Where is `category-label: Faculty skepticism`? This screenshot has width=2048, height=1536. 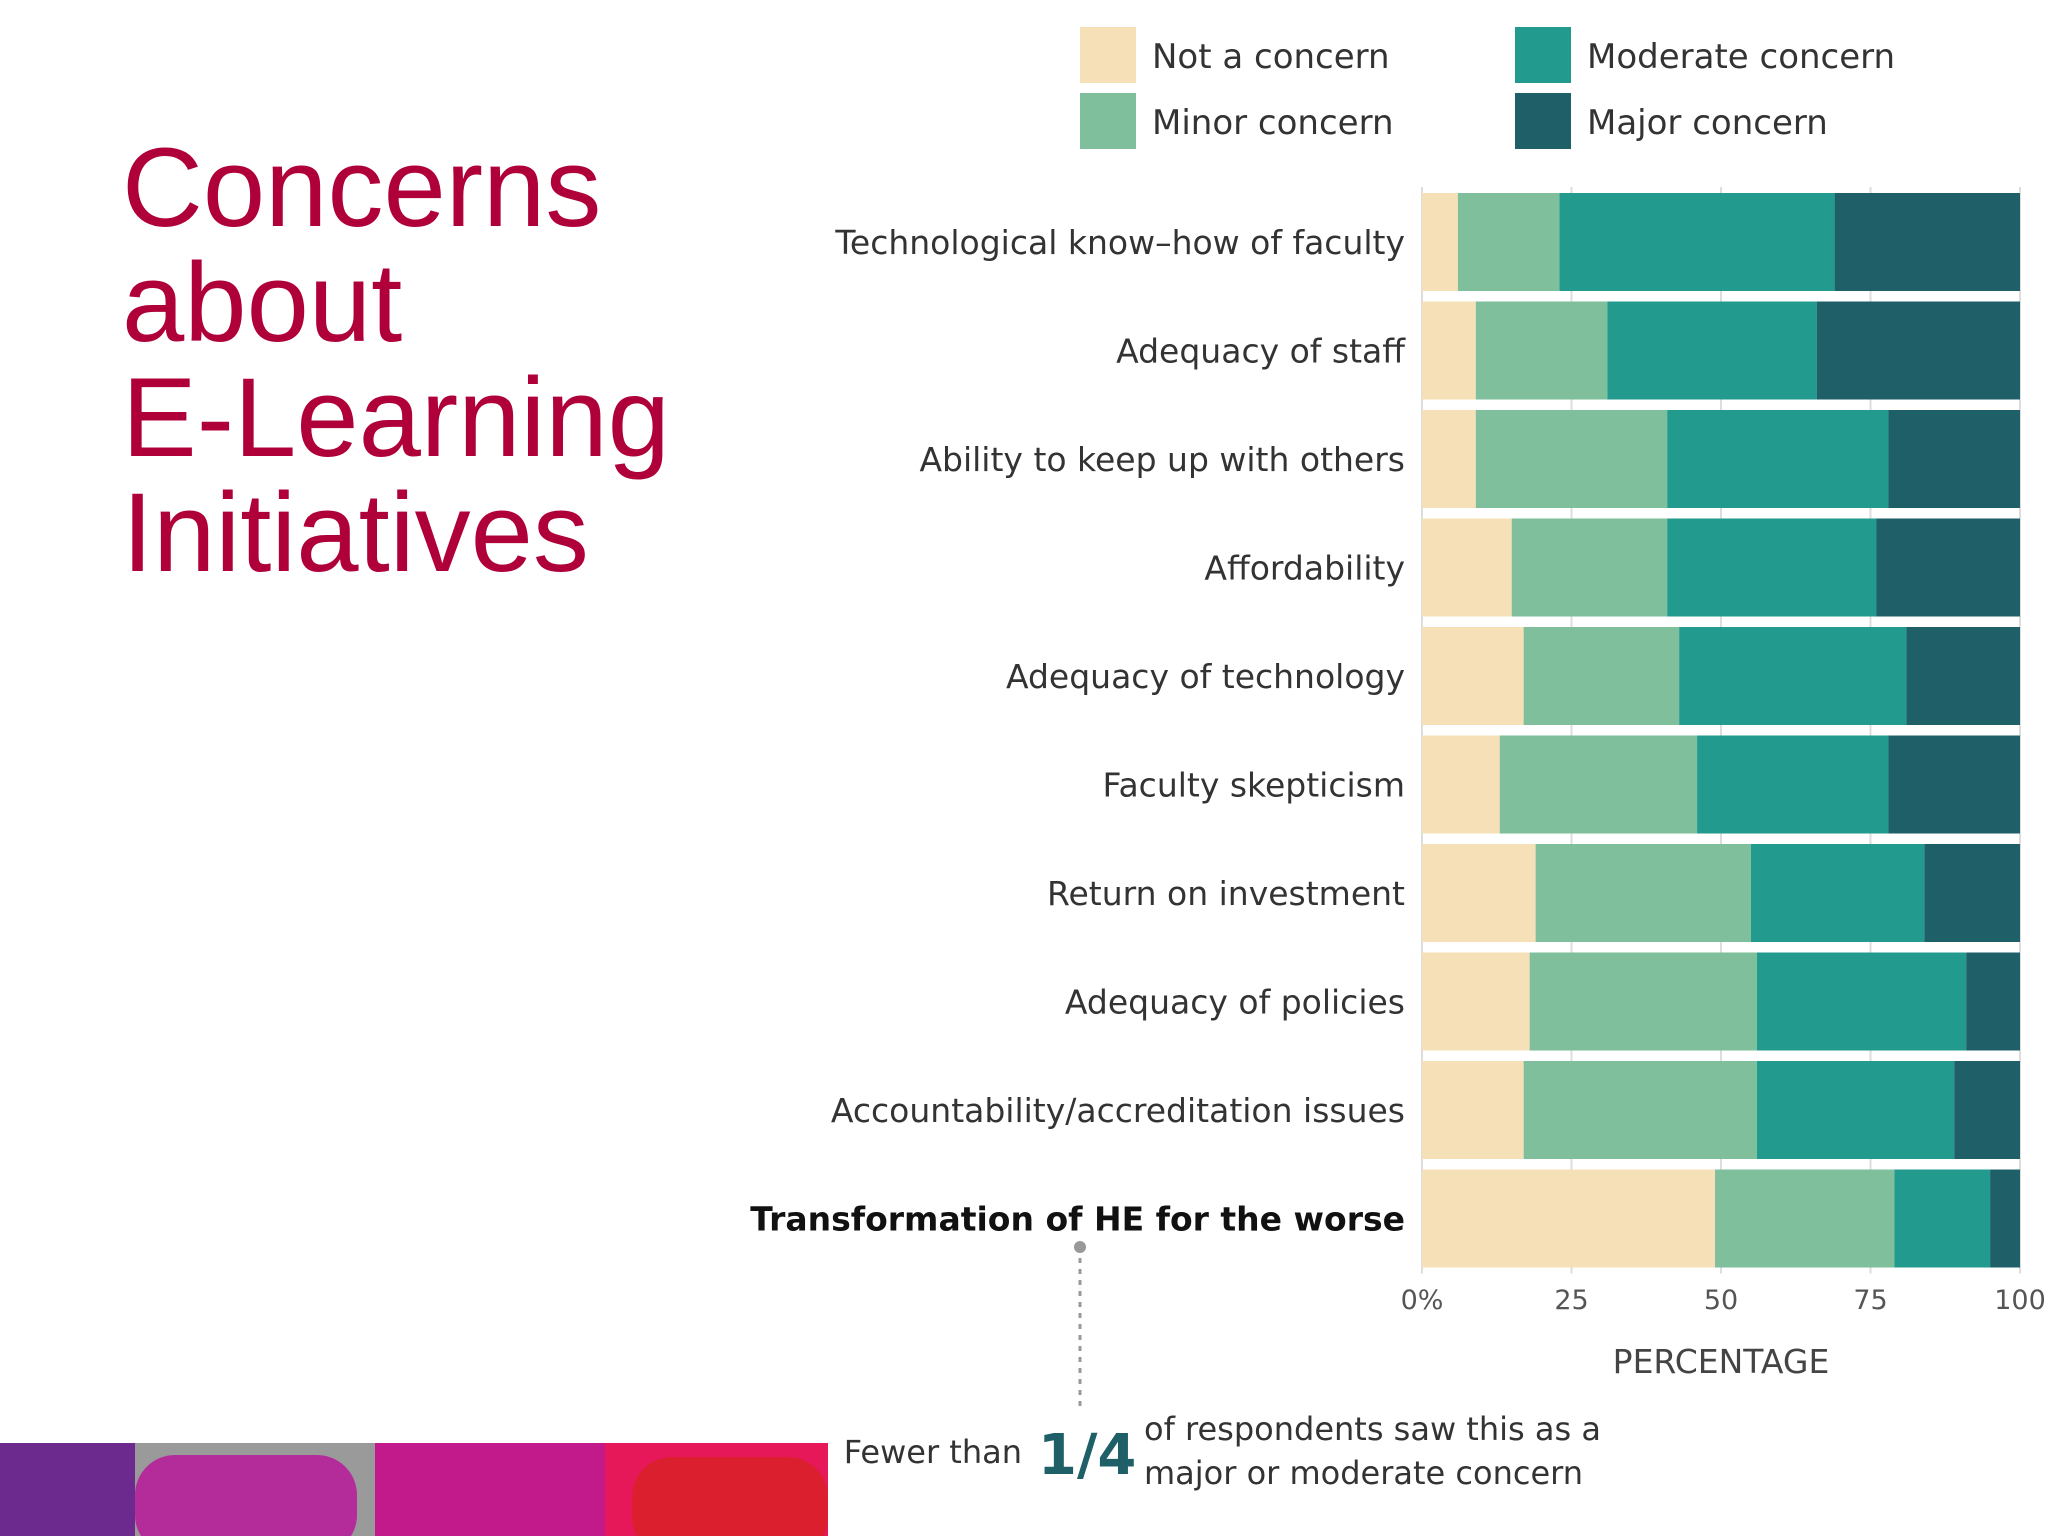 category-label: Faculty skepticism is located at coordinates (1254, 785).